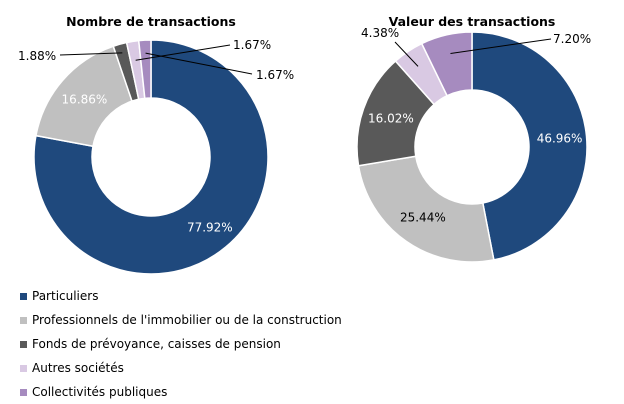 The height and width of the screenshot is (404, 624). I want to click on data-label-particuliers: 77.92%, so click(210, 228).